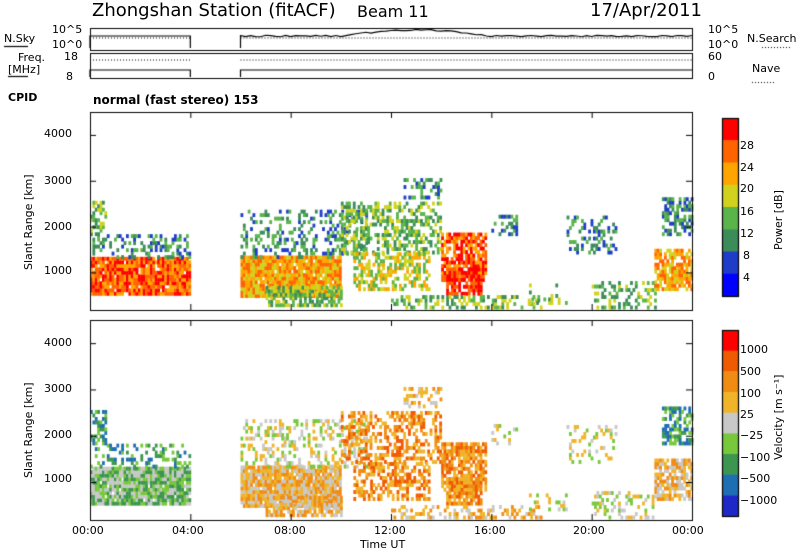 This screenshot has width=800, height=554. I want to click on p1-ytick-2000: 2000, so click(58, 226).